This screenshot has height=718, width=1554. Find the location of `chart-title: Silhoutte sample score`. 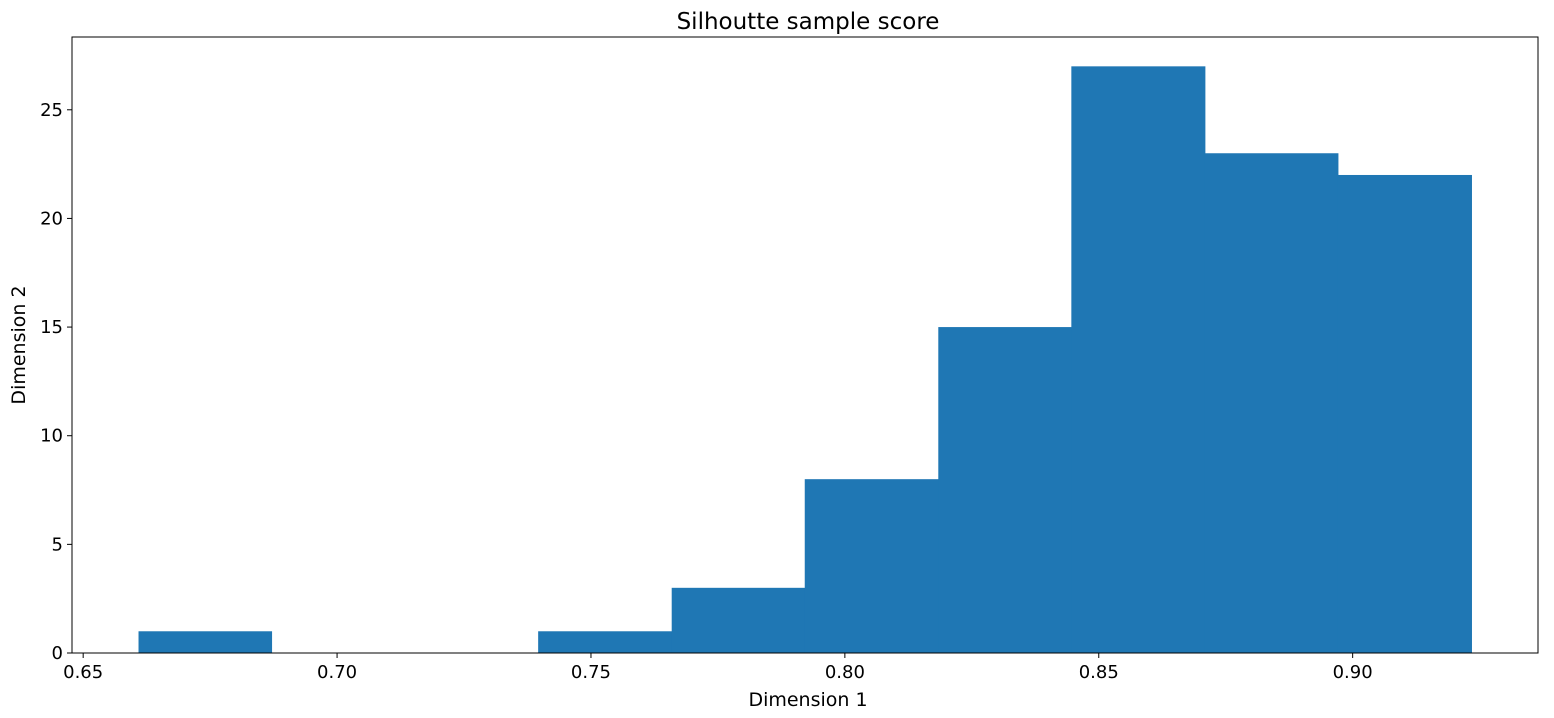

chart-title: Silhoutte sample score is located at coordinates (808, 22).